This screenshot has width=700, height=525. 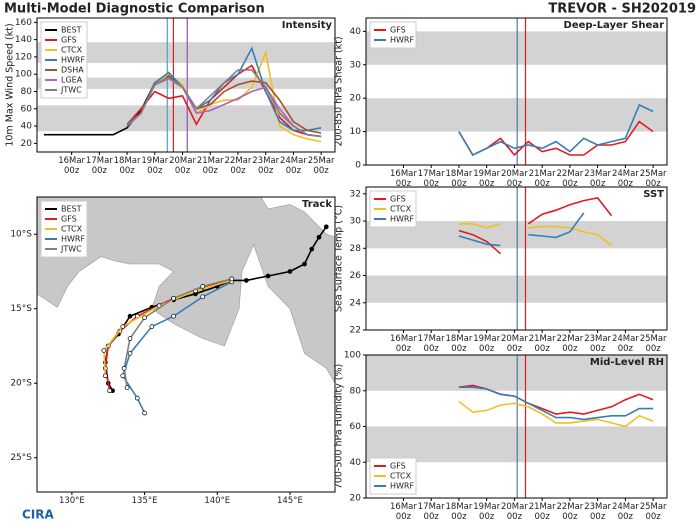 What do you see at coordinates (516, 258) in the screenshot?
I see `frame` at bounding box center [516, 258].